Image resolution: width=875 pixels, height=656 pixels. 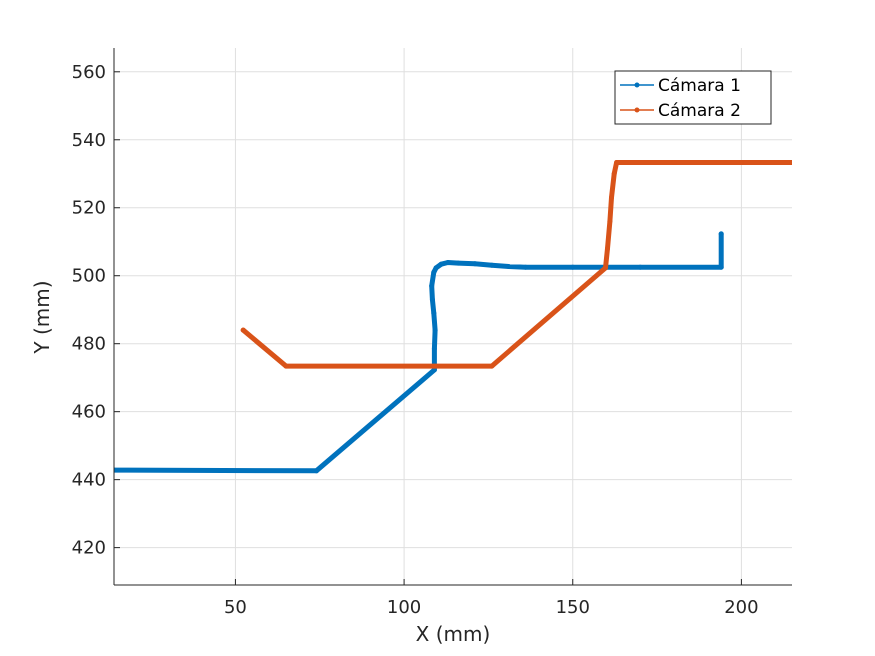 What do you see at coordinates (699, 86) in the screenshot?
I see `legend-label-camara-1: Cámara 1` at bounding box center [699, 86].